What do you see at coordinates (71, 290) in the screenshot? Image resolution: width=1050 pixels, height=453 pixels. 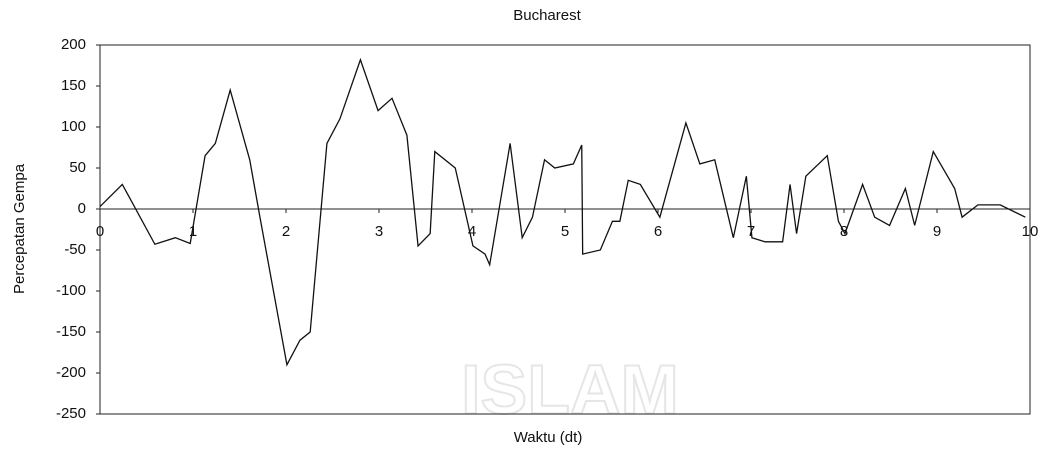 I see `y-tick-label: -100` at bounding box center [71, 290].